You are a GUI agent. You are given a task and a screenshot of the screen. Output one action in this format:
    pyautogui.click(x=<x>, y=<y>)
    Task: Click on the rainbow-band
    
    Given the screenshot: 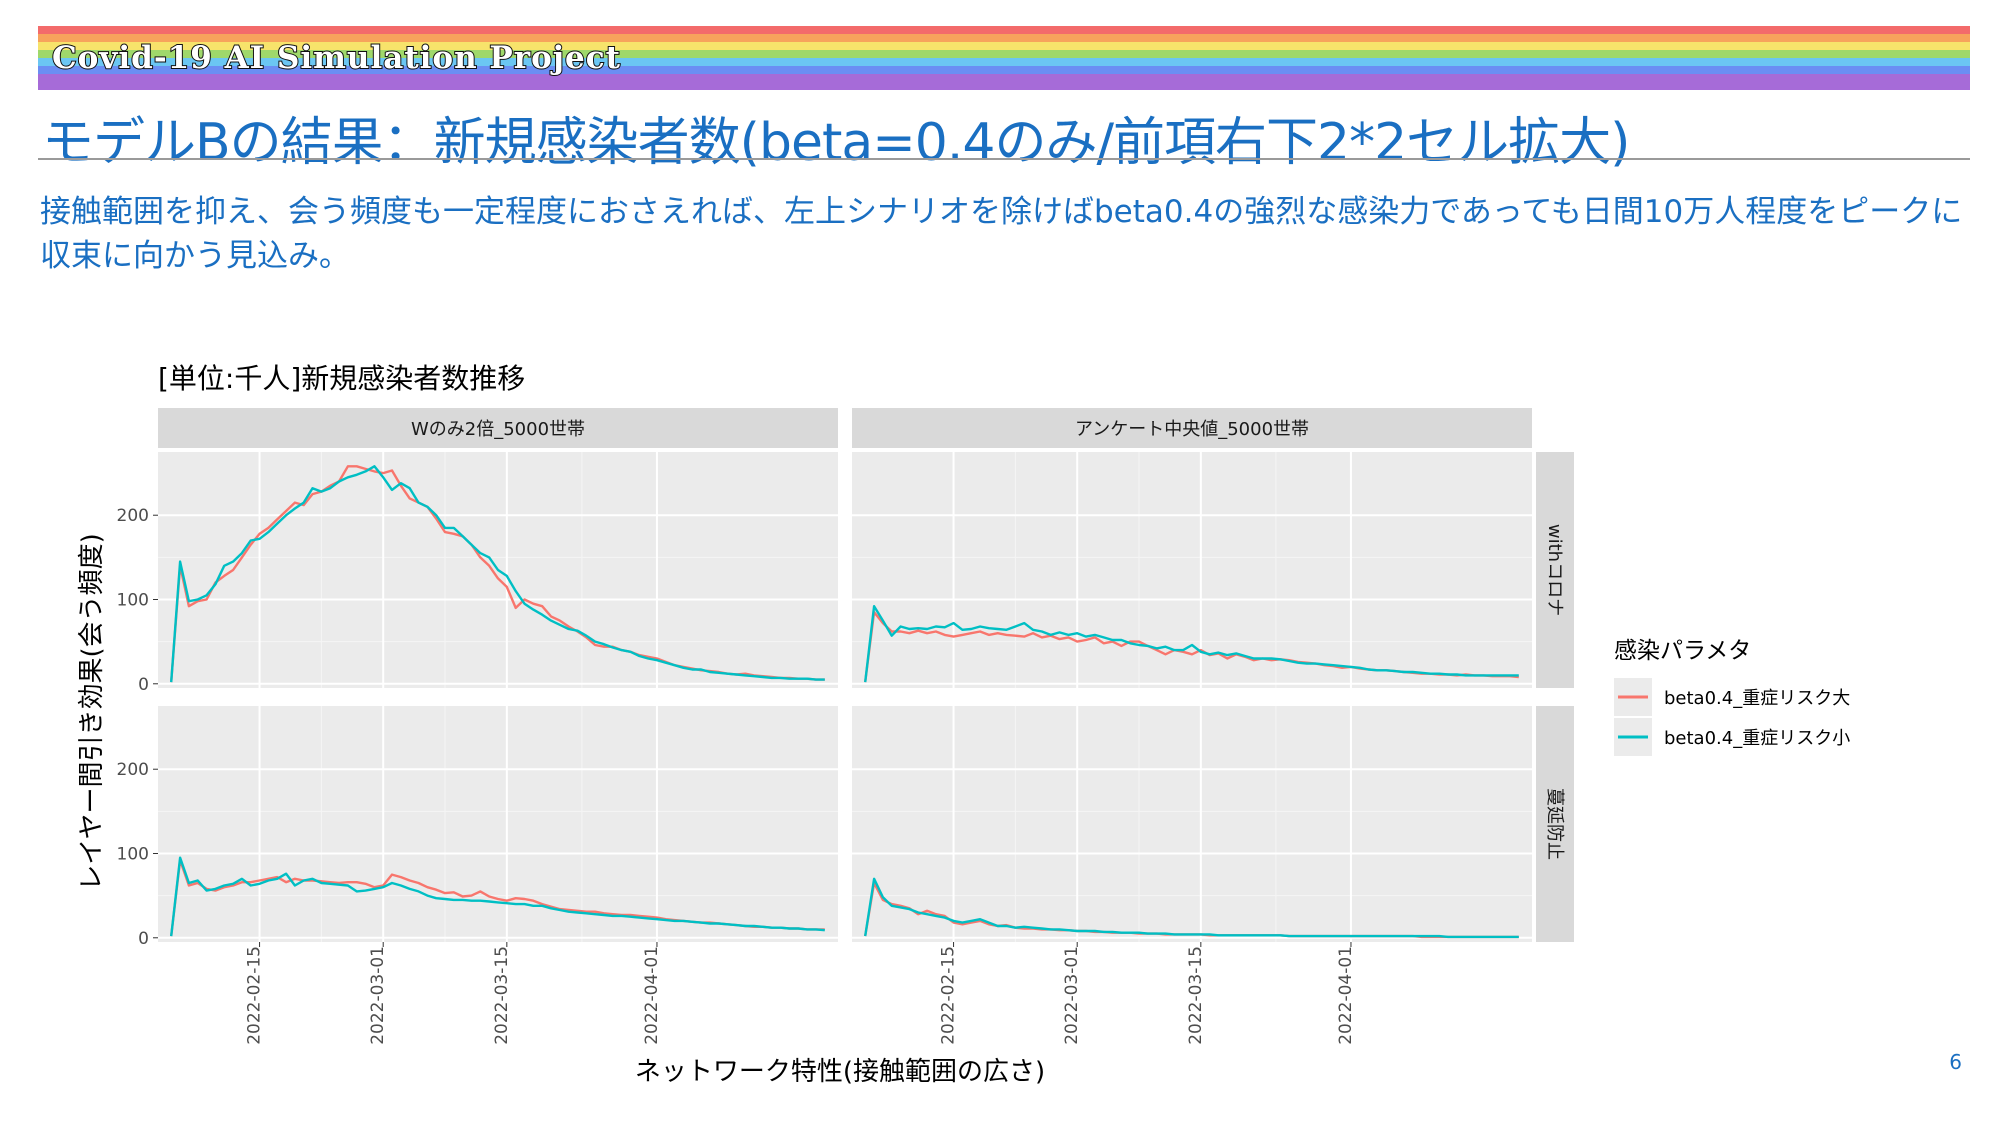 What is the action you would take?
    pyautogui.click(x=1004, y=58)
    